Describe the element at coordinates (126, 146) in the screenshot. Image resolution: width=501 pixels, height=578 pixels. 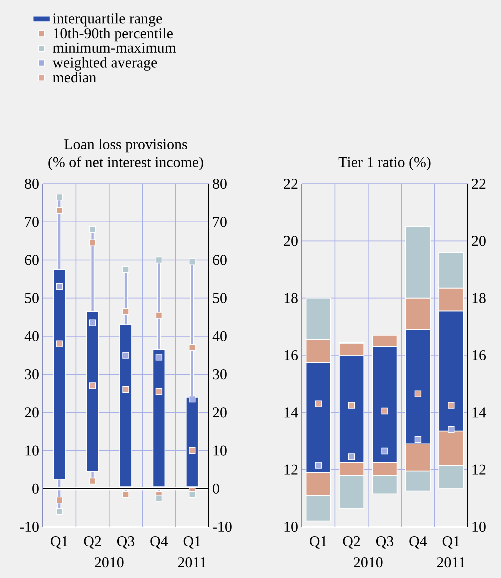
I see `chart-title: Loan loss provisions` at that location.